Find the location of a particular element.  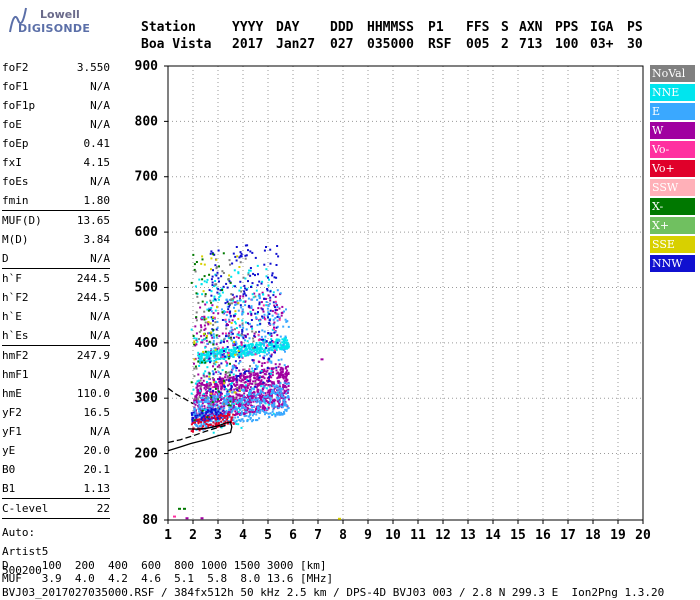

params-group-muf: MUF(D) 13.65 M(D) 3.84 D N/A is located at coordinates (56, 239).